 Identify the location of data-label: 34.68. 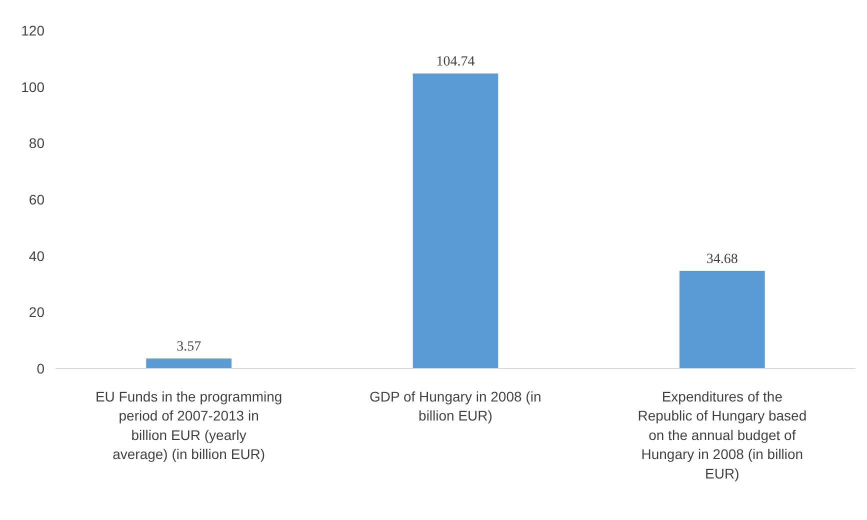
(722, 259).